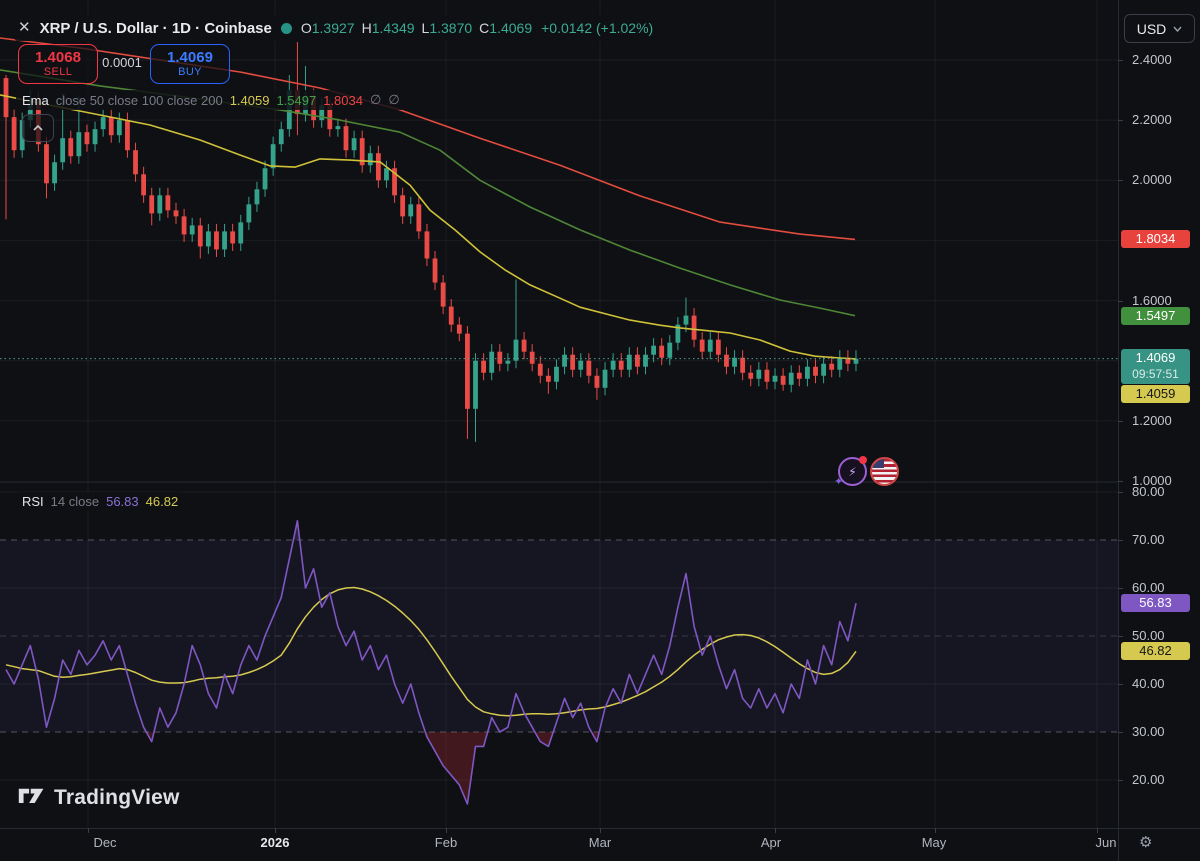 Image resolution: width=1200 pixels, height=861 pixels. What do you see at coordinates (1155, 373) in the screenshot?
I see `countdown-timer: 09:57:51` at bounding box center [1155, 373].